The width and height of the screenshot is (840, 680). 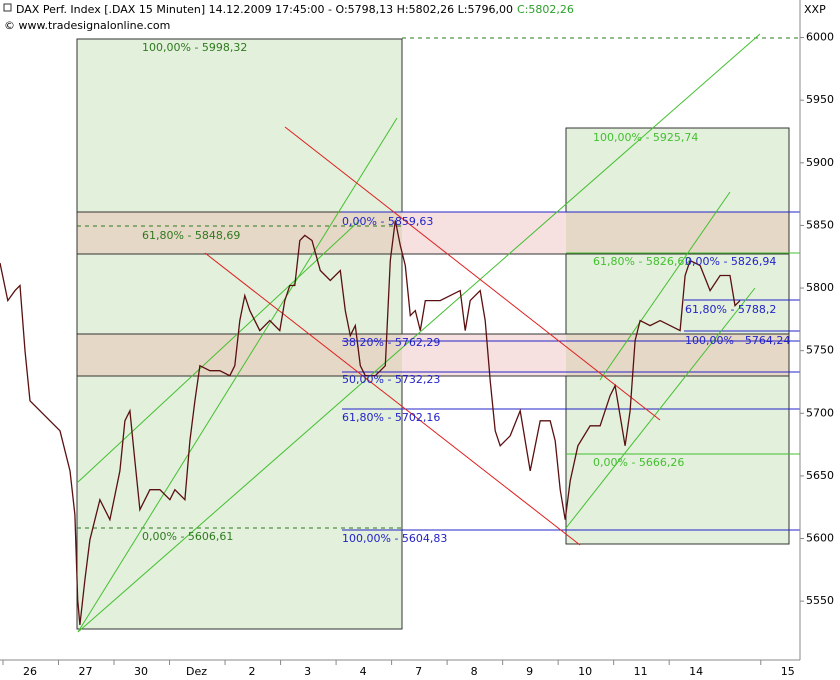 What do you see at coordinates (194, 47) in the screenshot?
I see `annotation: 100,00% - 5998,32` at bounding box center [194, 47].